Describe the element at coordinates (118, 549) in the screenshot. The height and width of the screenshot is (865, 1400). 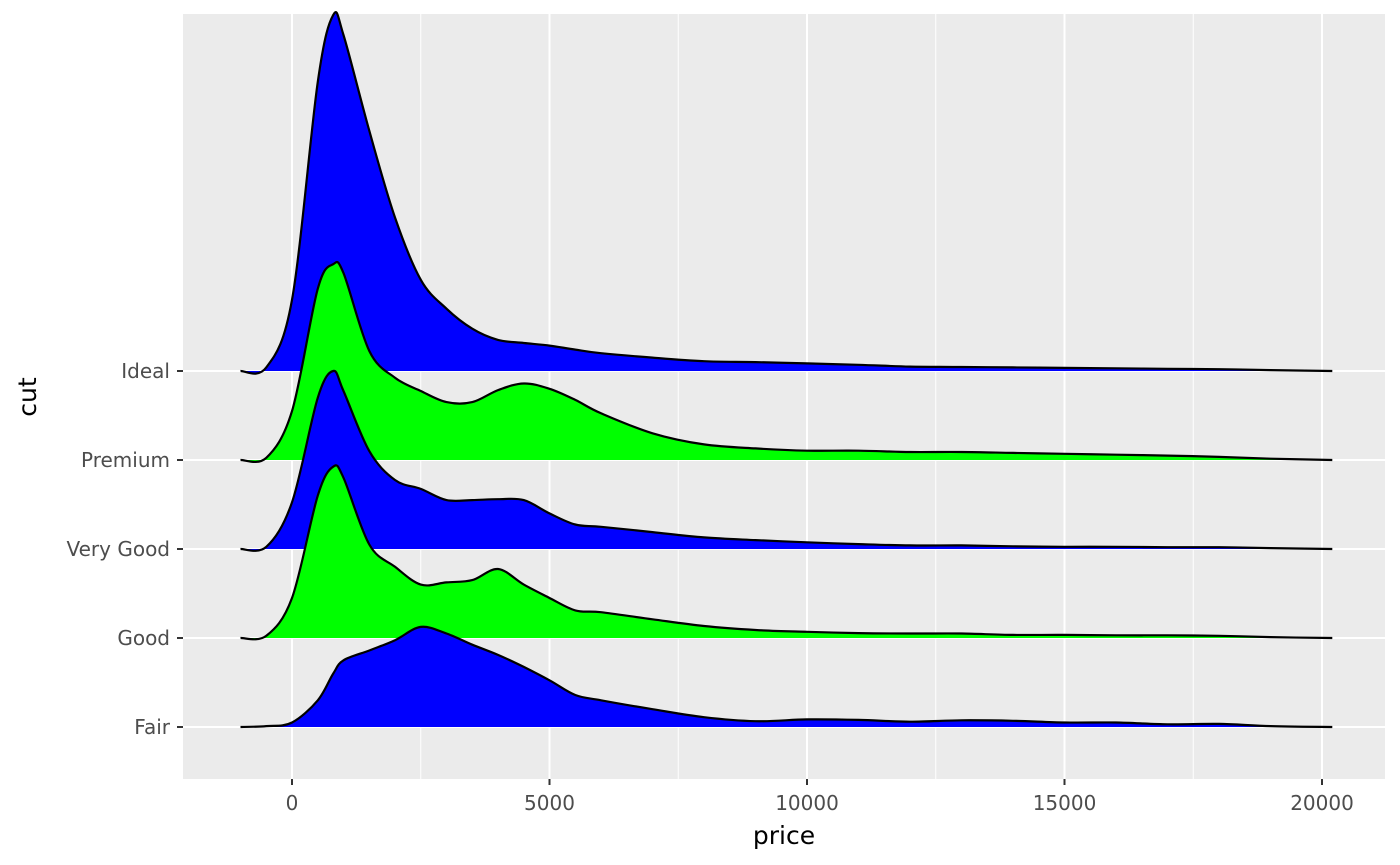
I see `y-tick-label: Very Good` at that location.